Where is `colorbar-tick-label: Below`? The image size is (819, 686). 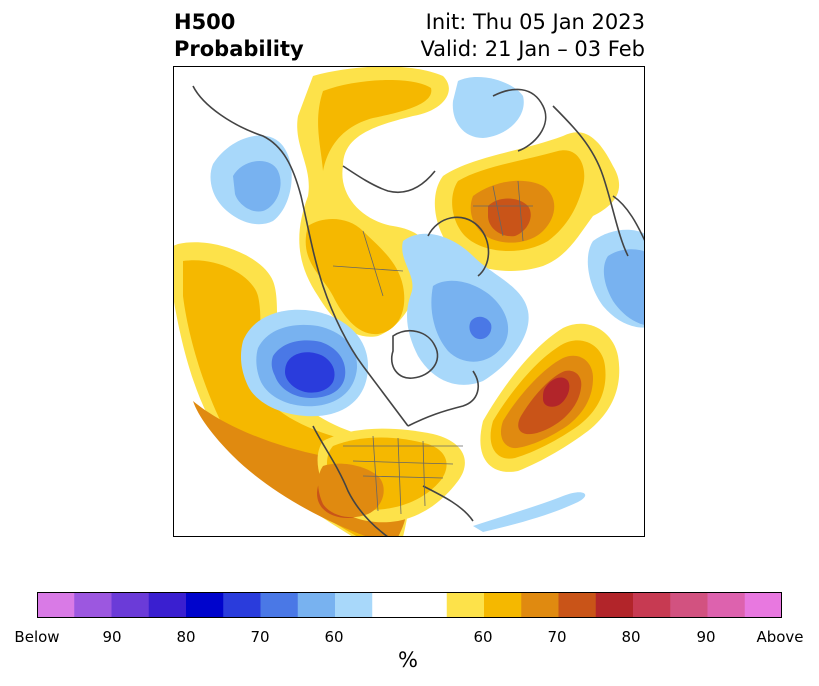 colorbar-tick-label: Below is located at coordinates (37, 637).